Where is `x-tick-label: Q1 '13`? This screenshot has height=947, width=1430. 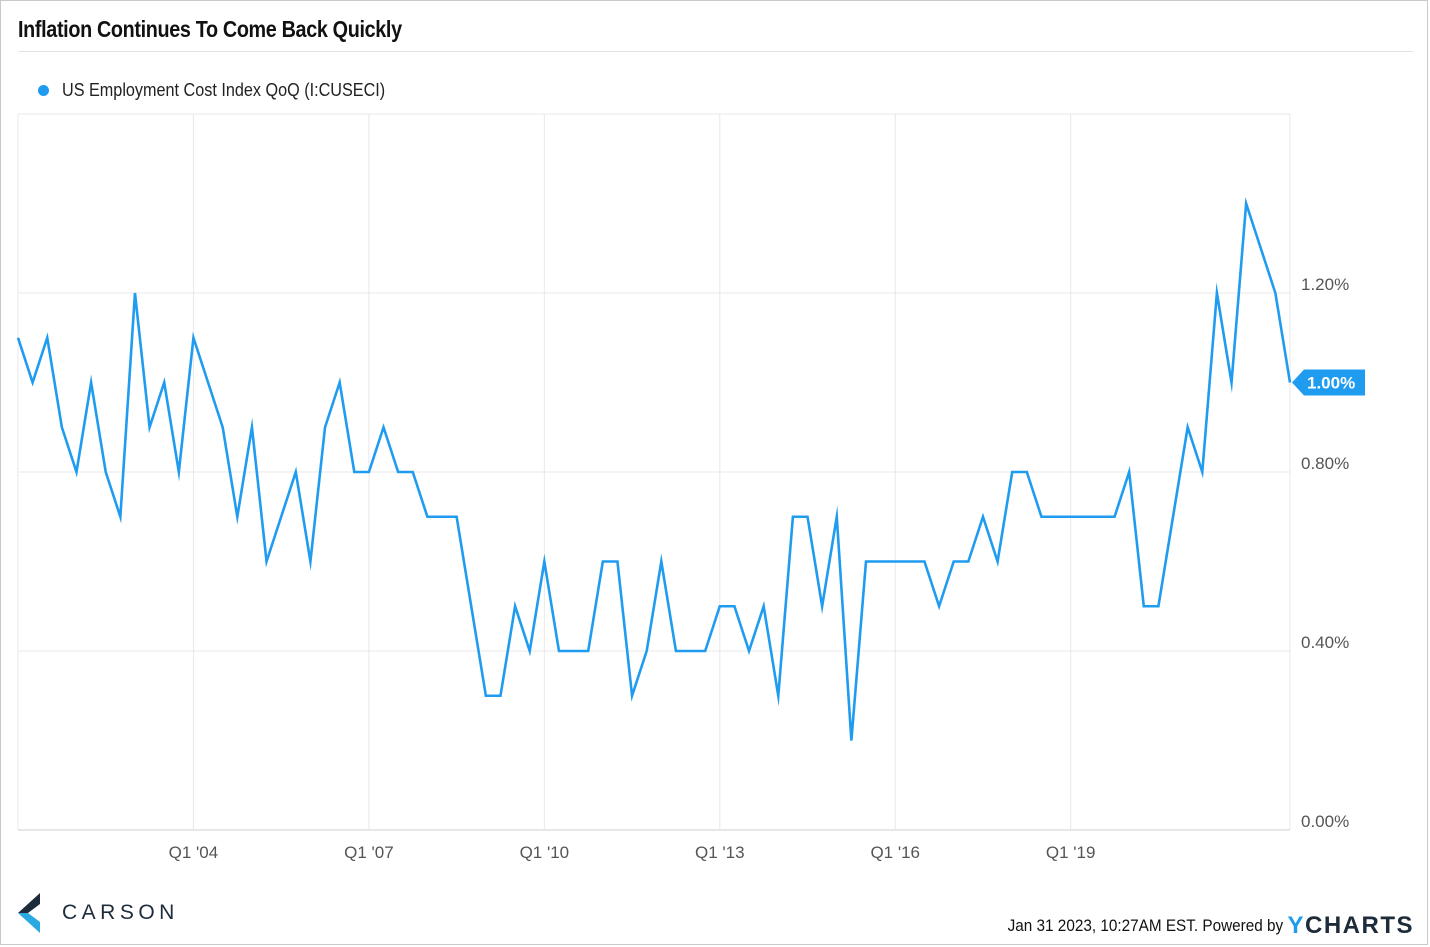 x-tick-label: Q1 '13 is located at coordinates (720, 852).